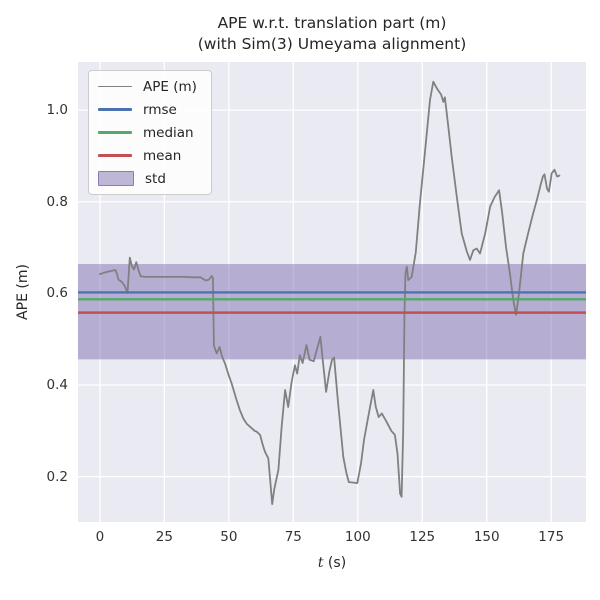 The image size is (600, 600). What do you see at coordinates (293, 537) in the screenshot?
I see `x-tick-label: 75` at bounding box center [293, 537].